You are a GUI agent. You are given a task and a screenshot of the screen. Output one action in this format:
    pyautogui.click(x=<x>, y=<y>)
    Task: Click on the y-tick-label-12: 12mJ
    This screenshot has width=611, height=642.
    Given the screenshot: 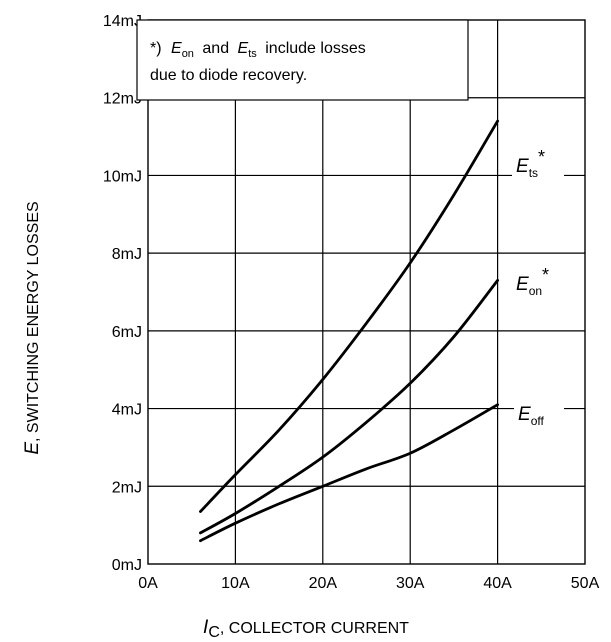 What is the action you would take?
    pyautogui.click(x=122, y=99)
    